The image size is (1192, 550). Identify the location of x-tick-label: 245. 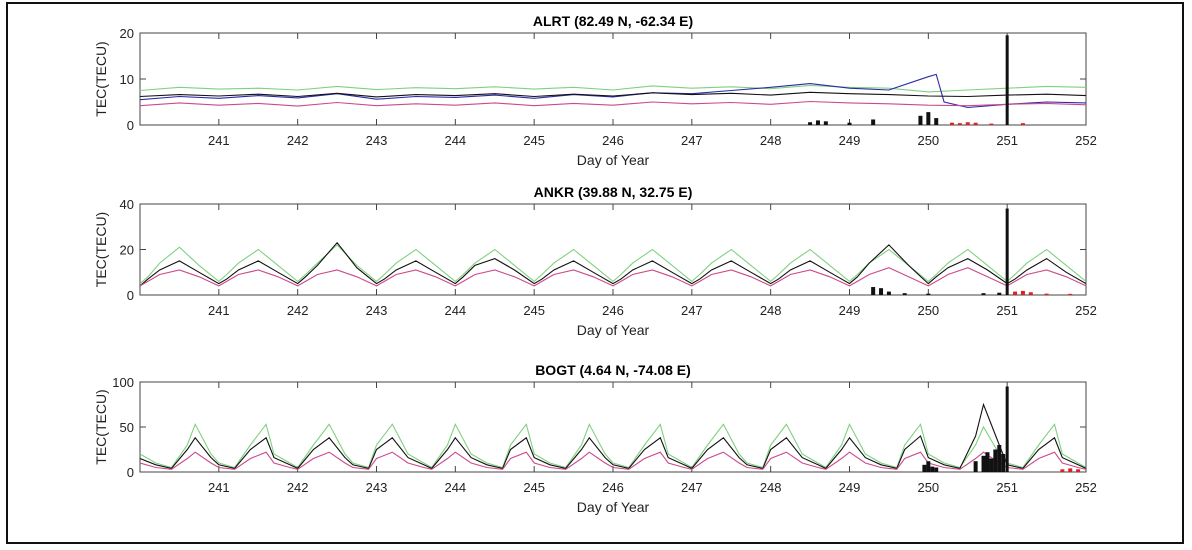
(534, 310).